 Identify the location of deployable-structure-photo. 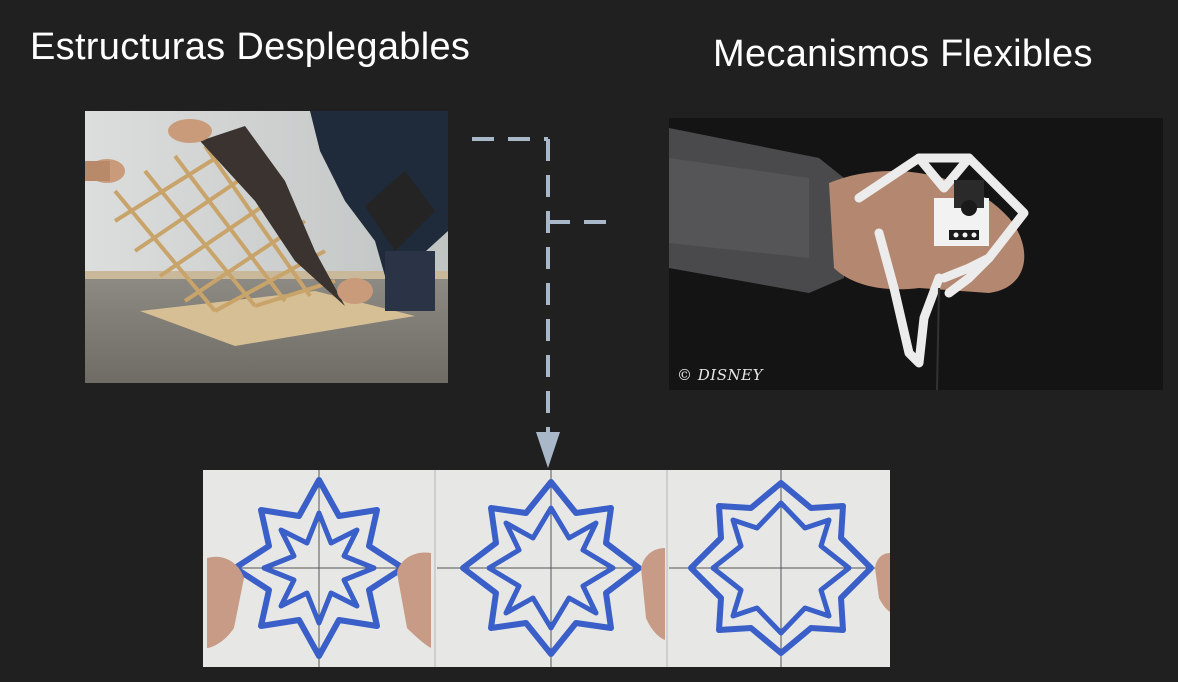
(266, 247).